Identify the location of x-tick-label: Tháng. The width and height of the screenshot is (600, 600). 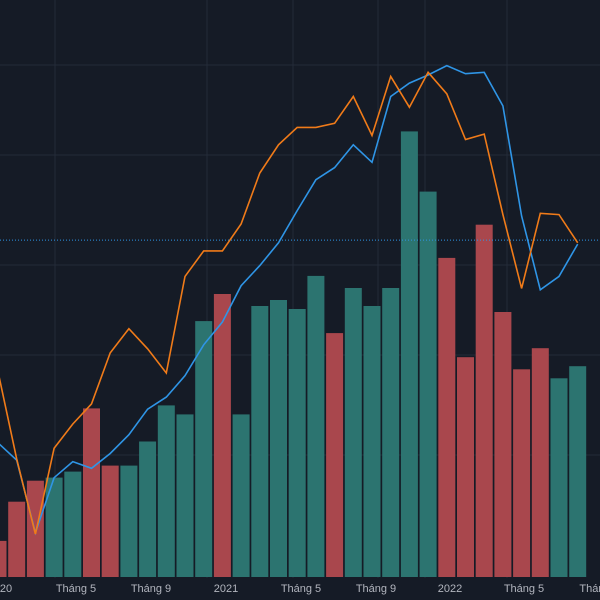
(589, 589).